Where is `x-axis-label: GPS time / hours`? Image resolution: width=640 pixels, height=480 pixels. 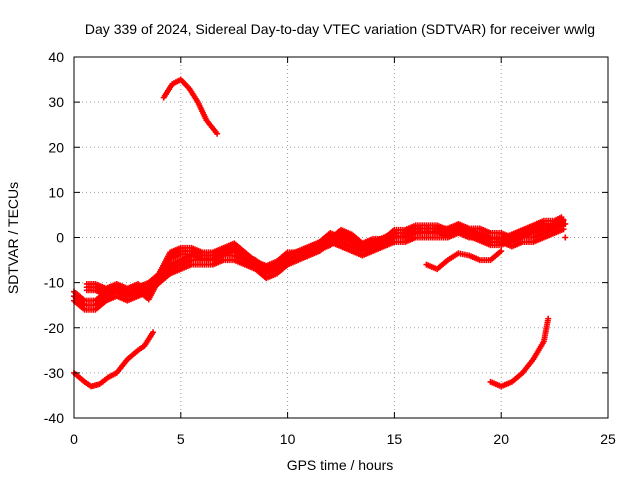
x-axis-label: GPS time / hours is located at coordinates (340, 465).